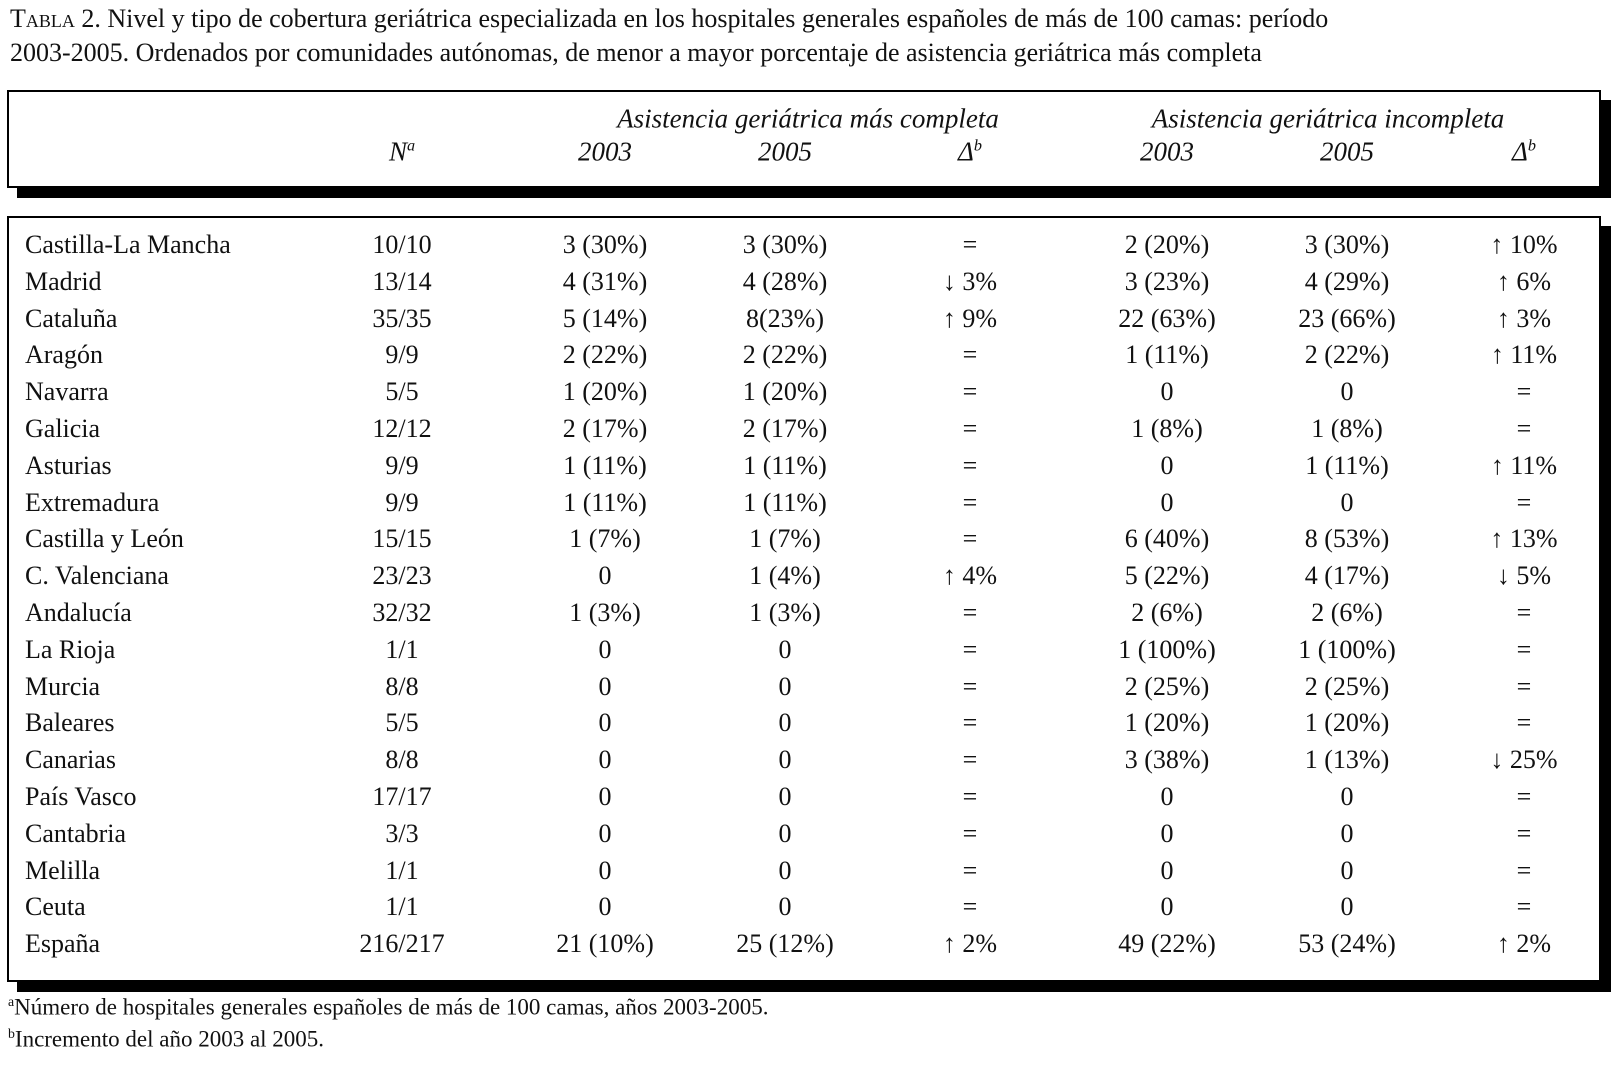 The width and height of the screenshot is (1612, 1070). What do you see at coordinates (63, 870) in the screenshot?
I see `row-label: Melilla` at bounding box center [63, 870].